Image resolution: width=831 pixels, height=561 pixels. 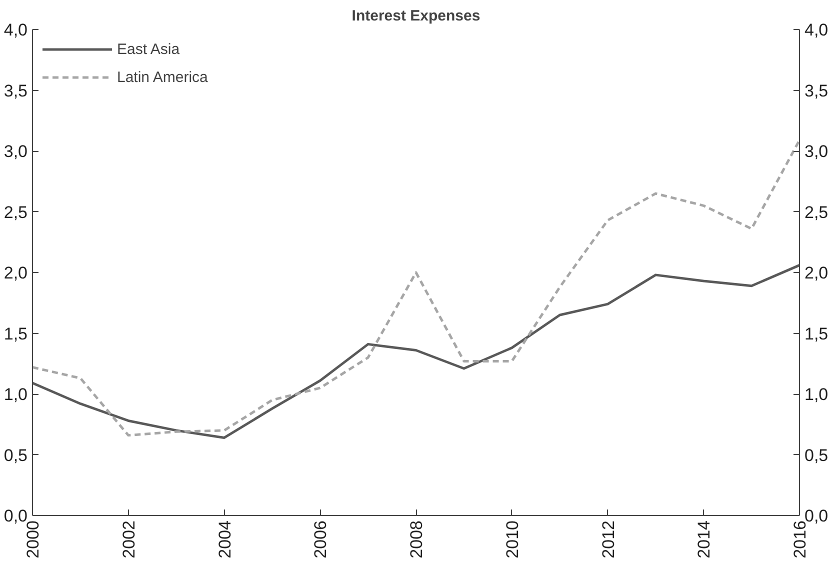 I want to click on x-tick-label: 2010, so click(x=512, y=539).